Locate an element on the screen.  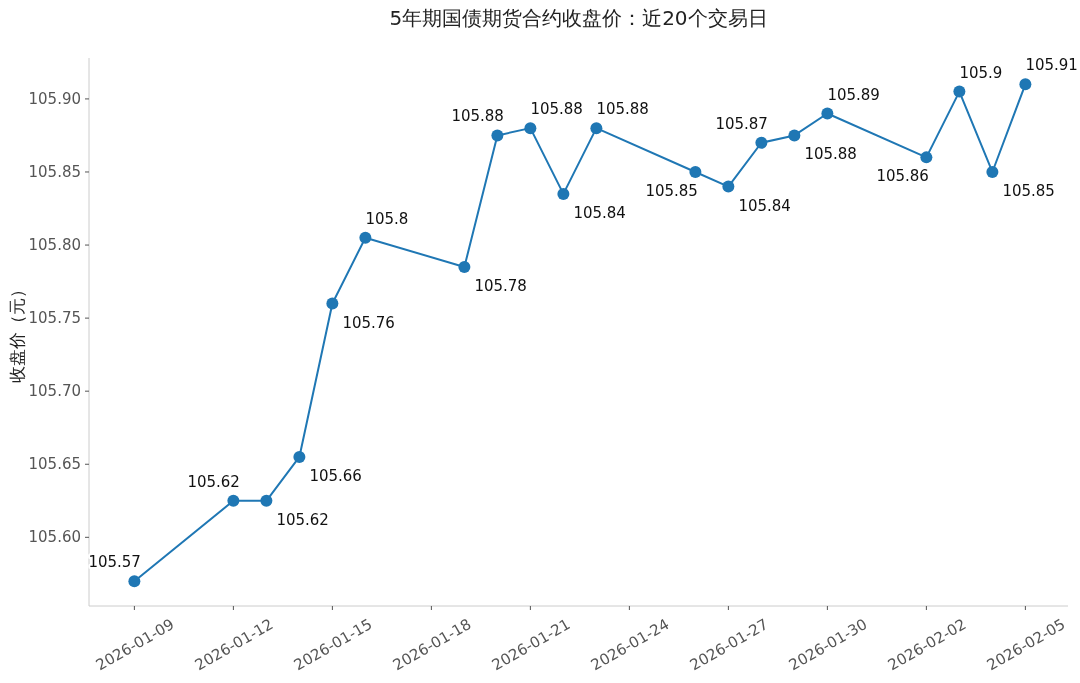
y-tick-label: 105.70 is located at coordinates (54, 391).